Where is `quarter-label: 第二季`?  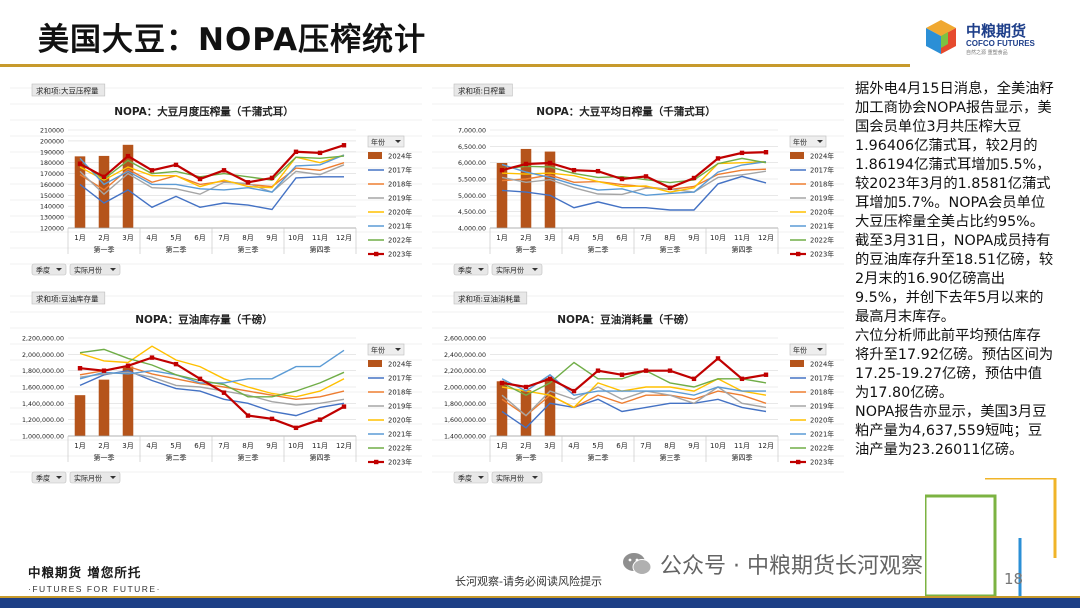 quarter-label: 第二季 is located at coordinates (598, 249).